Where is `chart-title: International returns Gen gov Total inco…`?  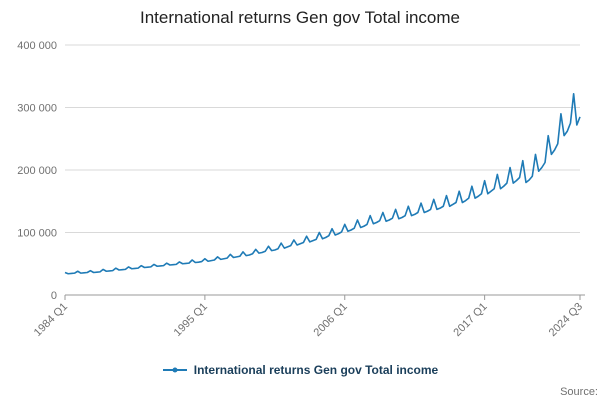 chart-title: International returns Gen gov Total inco… is located at coordinates (300, 17).